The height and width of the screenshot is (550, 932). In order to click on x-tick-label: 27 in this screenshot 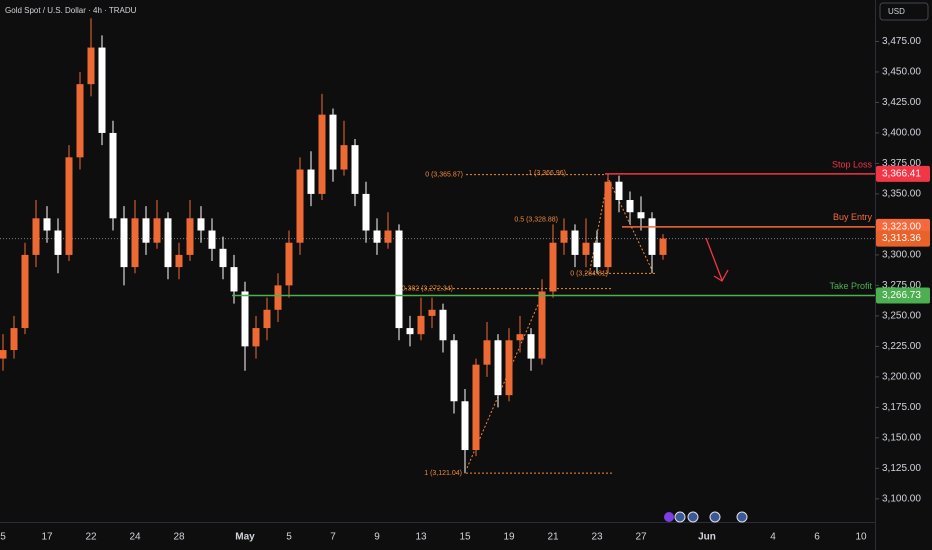, I will do `click(641, 537)`.